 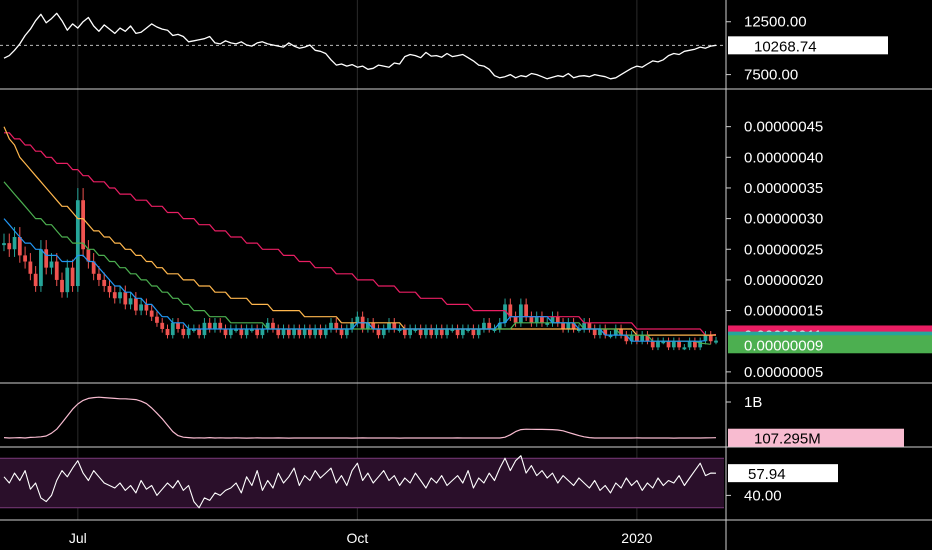 I want to click on time-label: 2020, so click(x=636, y=538).